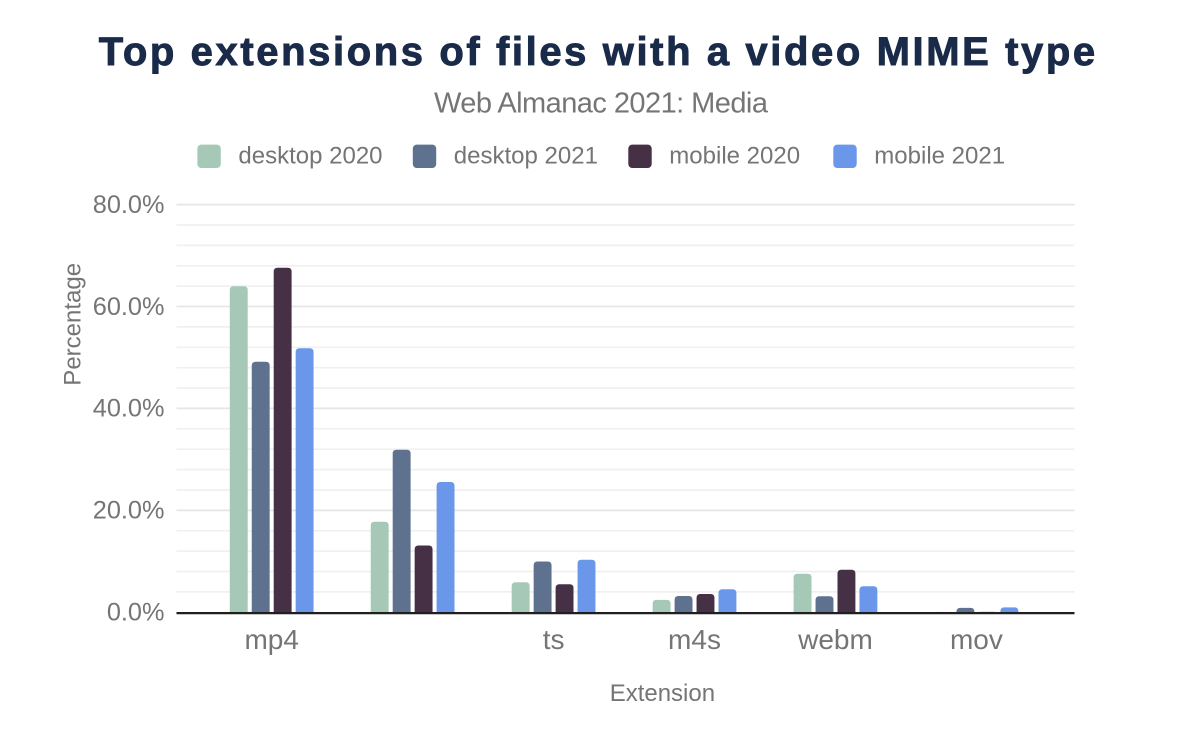 The image size is (1200, 747). Describe the element at coordinates (662, 693) in the screenshot. I see `svg-text: Extension` at that location.